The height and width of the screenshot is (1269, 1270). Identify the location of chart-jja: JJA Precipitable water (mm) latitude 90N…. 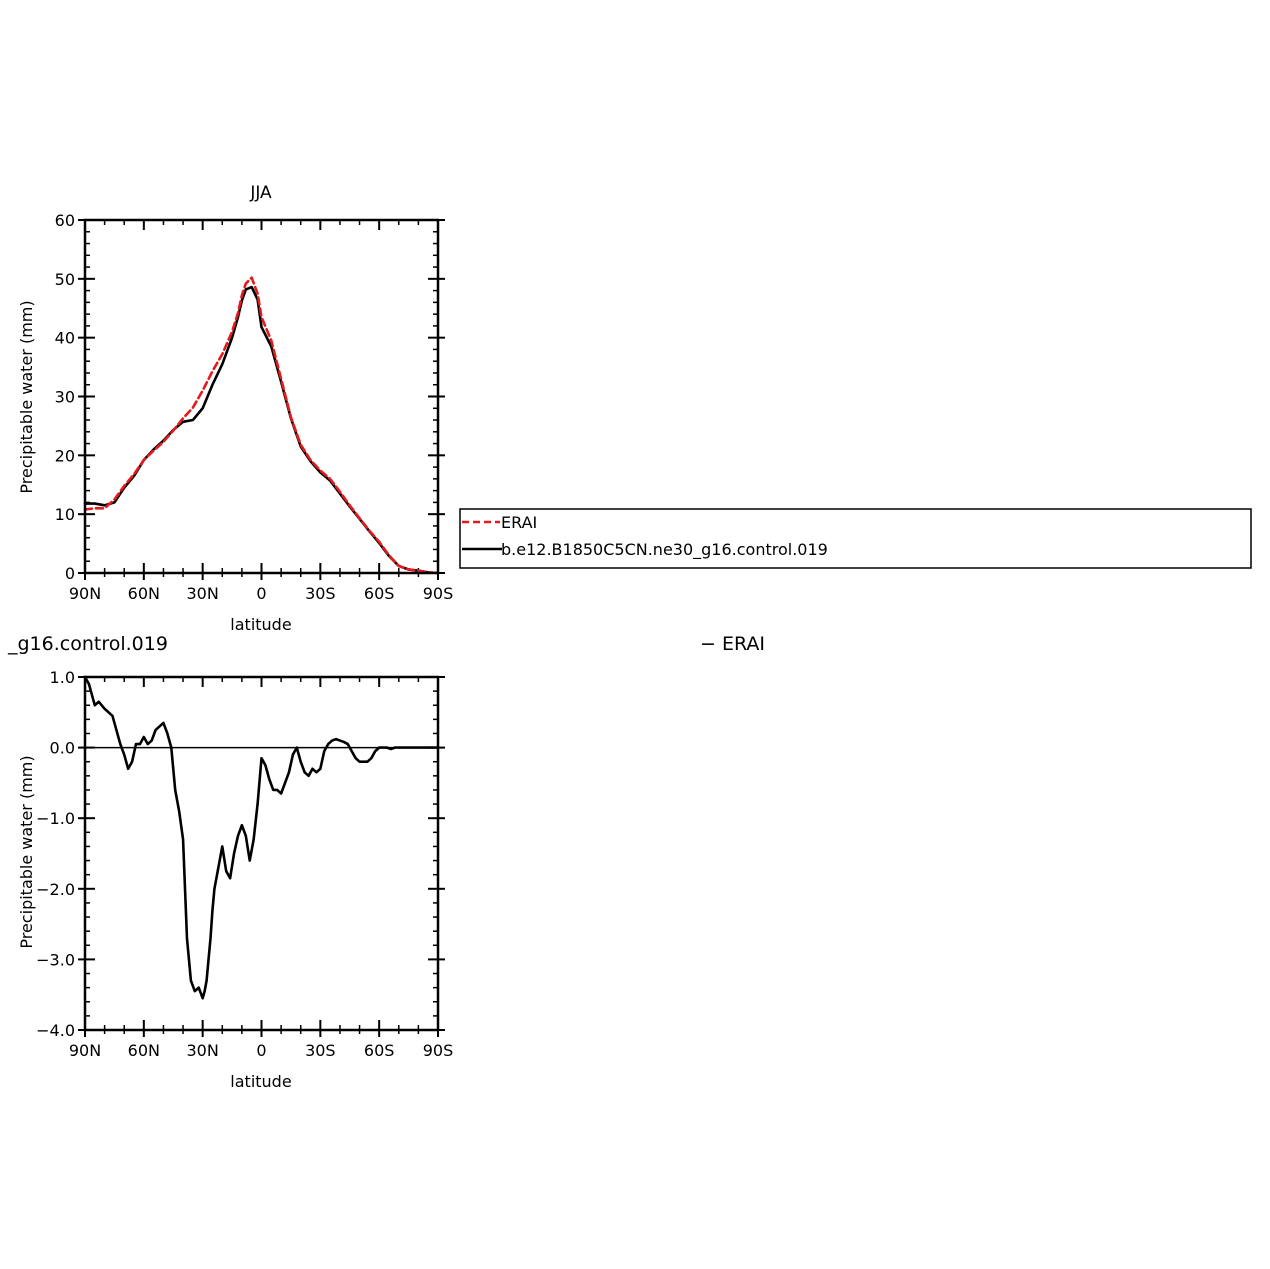
(235, 408).